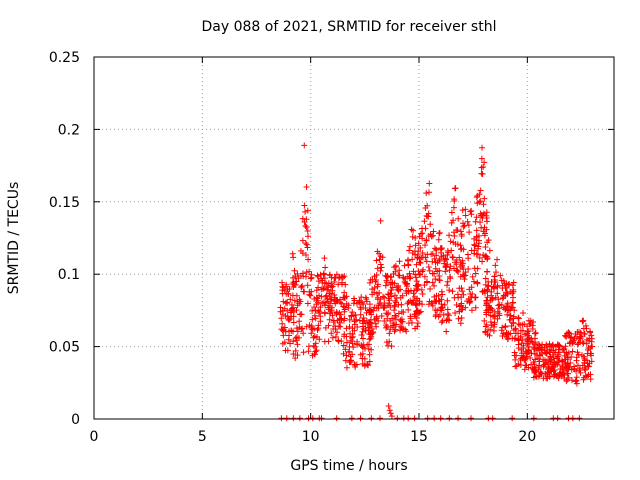  I want to click on x-tick-label: 0, so click(94, 437).